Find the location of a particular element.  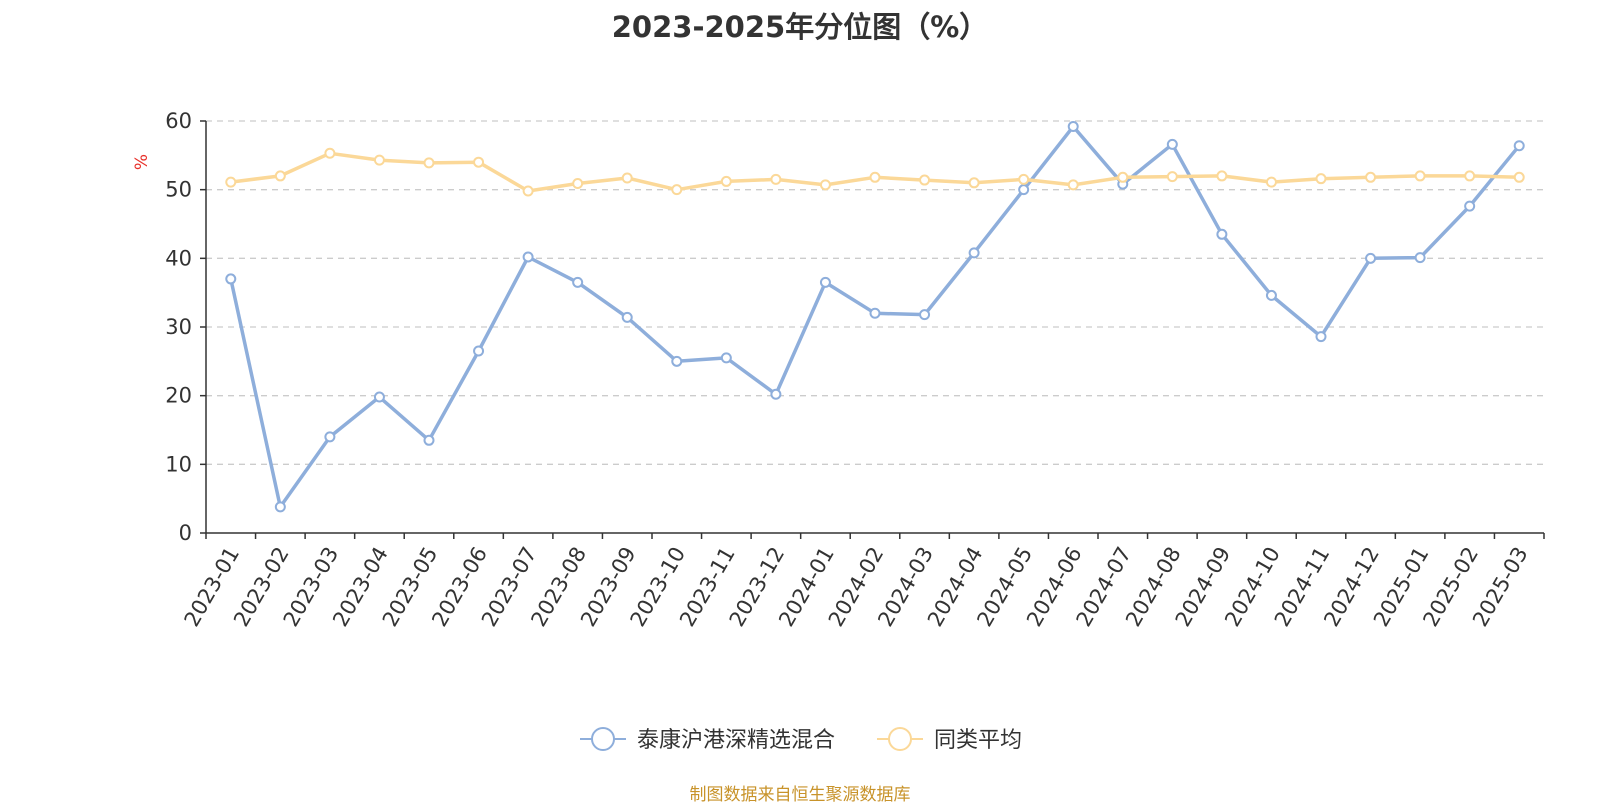

legend-item: 同类平均 is located at coordinates (949, 740).